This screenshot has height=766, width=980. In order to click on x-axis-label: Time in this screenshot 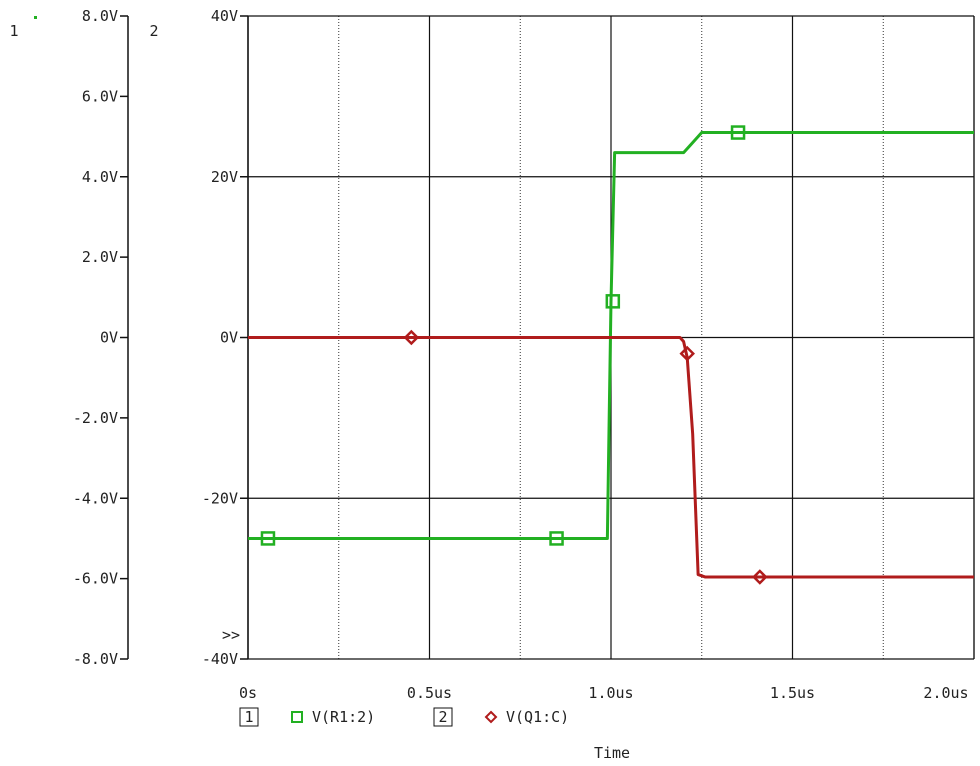, I will do `click(612, 753)`.